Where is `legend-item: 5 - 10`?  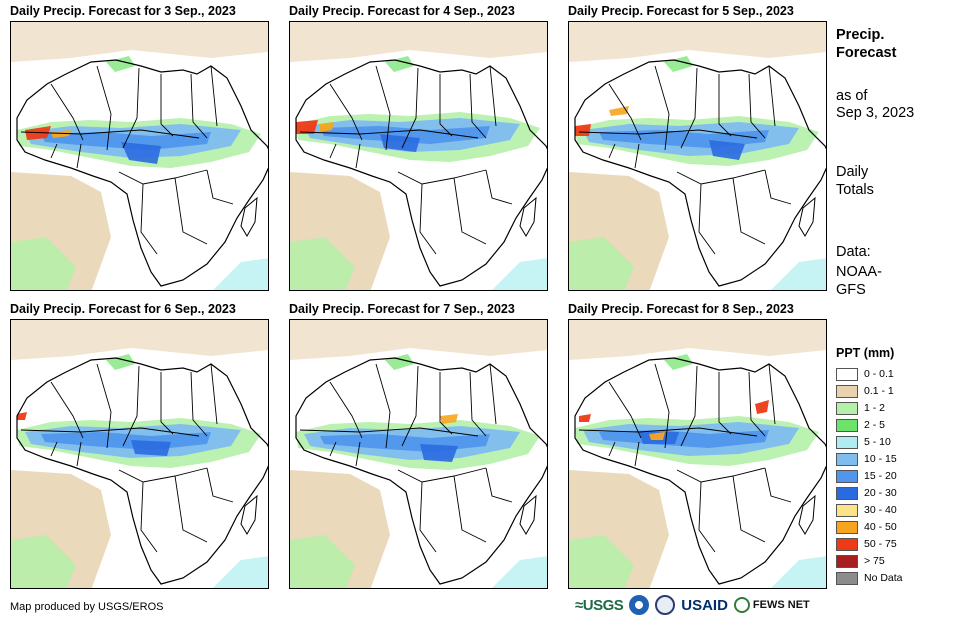
legend-item: 5 - 10 is located at coordinates (863, 442).